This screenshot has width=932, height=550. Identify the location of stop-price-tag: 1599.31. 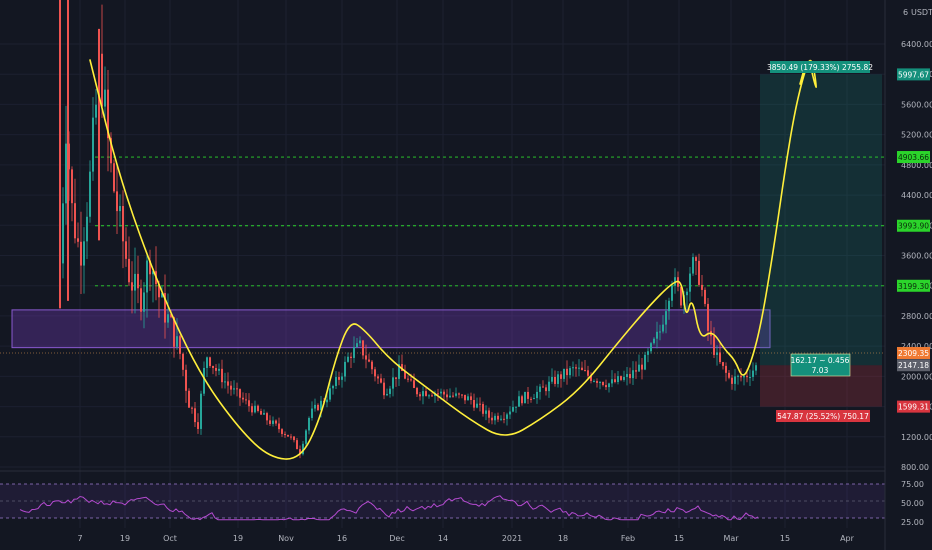
(913, 407).